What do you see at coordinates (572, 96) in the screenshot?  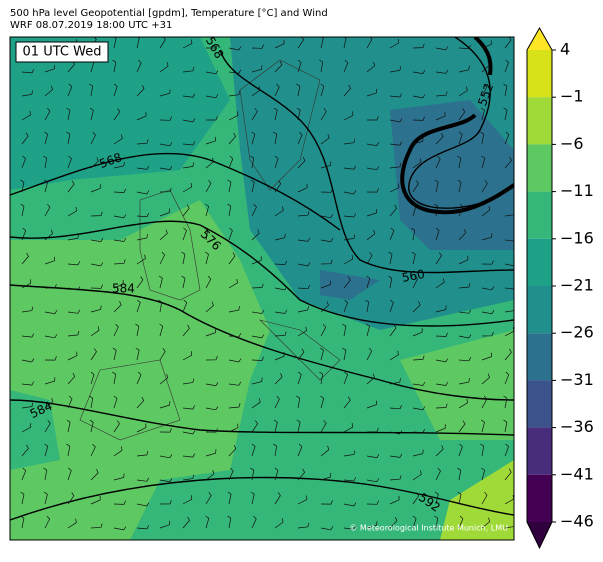 I see `colorbar-tick-label: −1` at bounding box center [572, 96].